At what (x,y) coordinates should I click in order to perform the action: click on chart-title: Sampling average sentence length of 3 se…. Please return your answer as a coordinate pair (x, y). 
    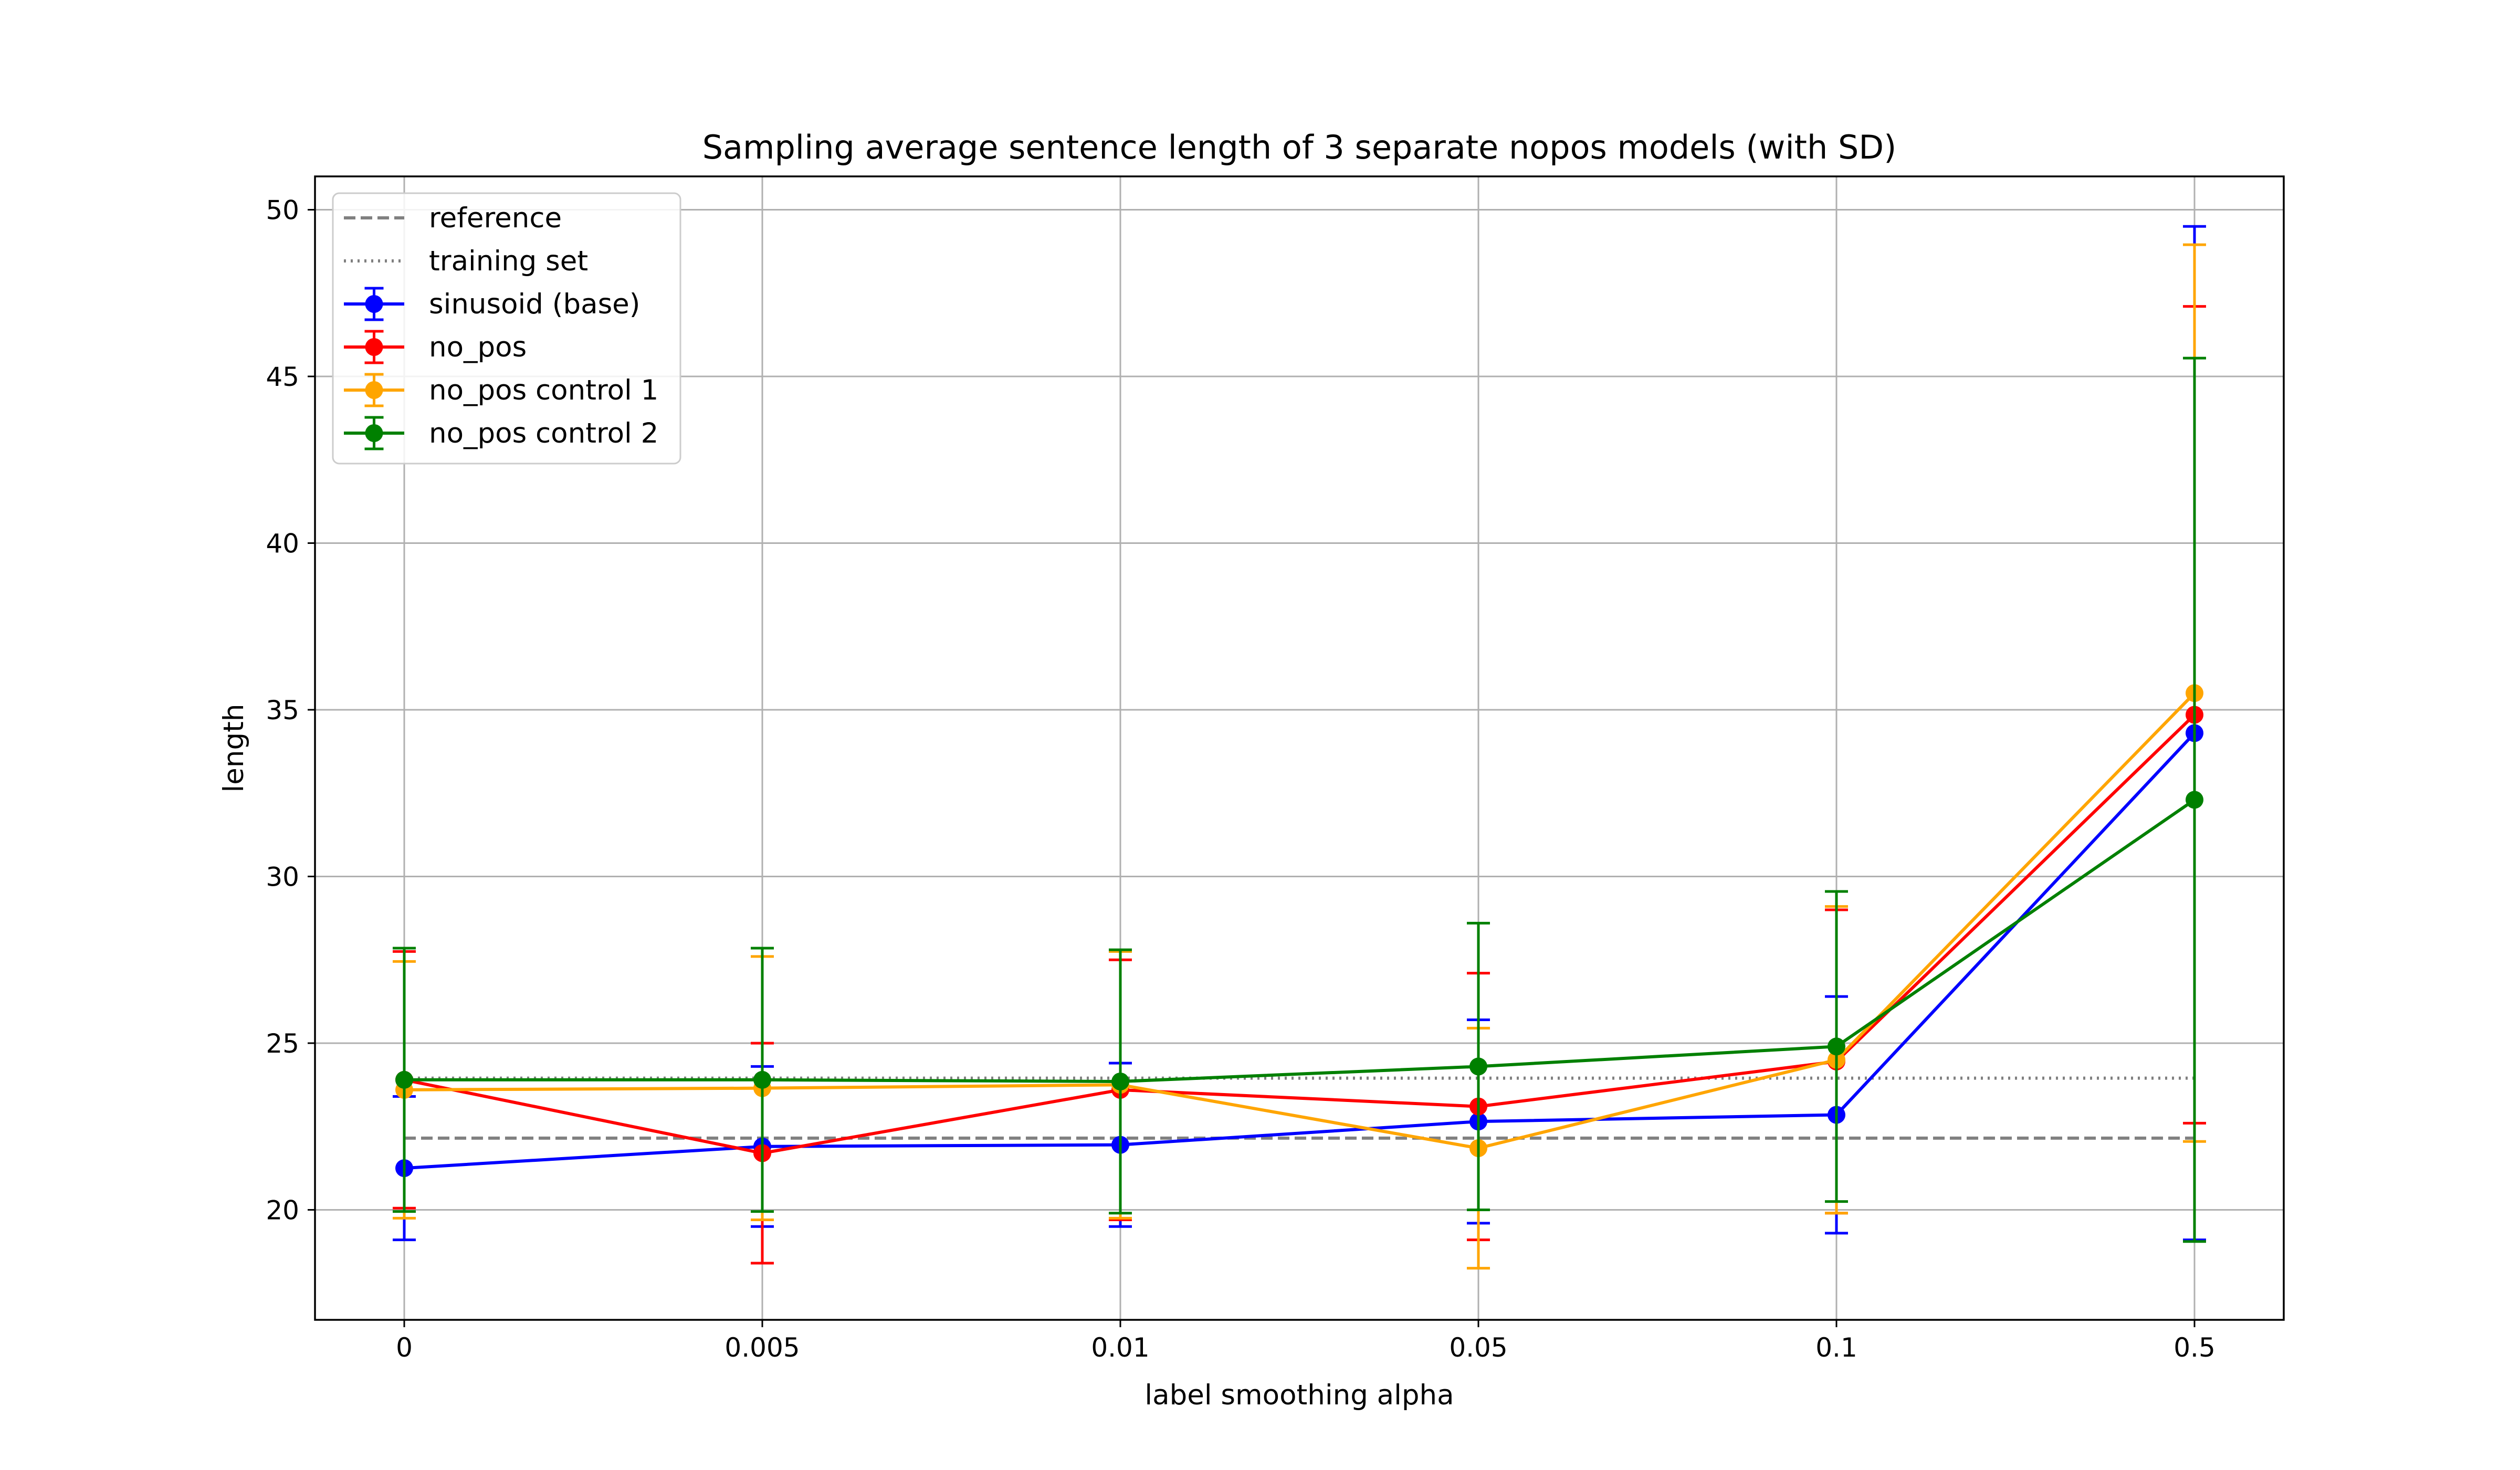
    Looking at the image, I should click on (1299, 147).